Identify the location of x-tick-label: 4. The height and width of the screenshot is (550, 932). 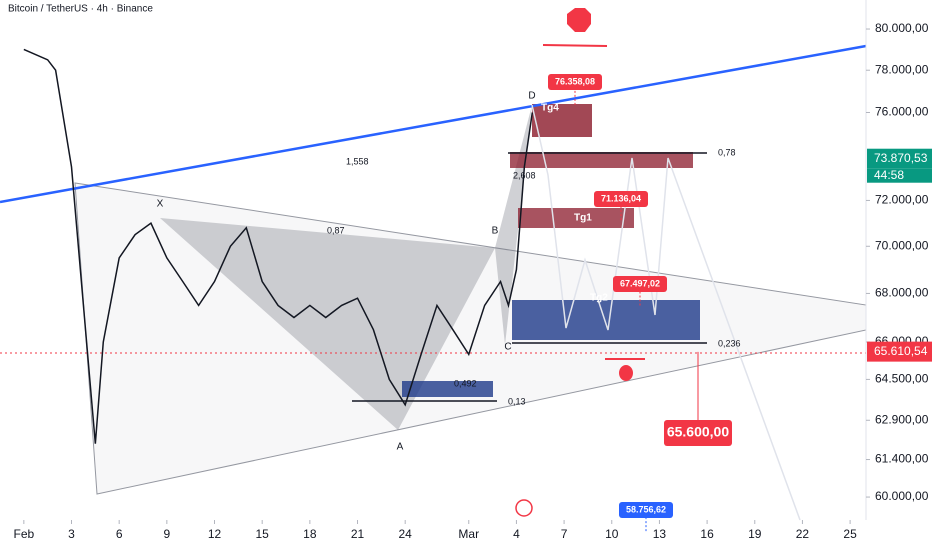
(516, 534).